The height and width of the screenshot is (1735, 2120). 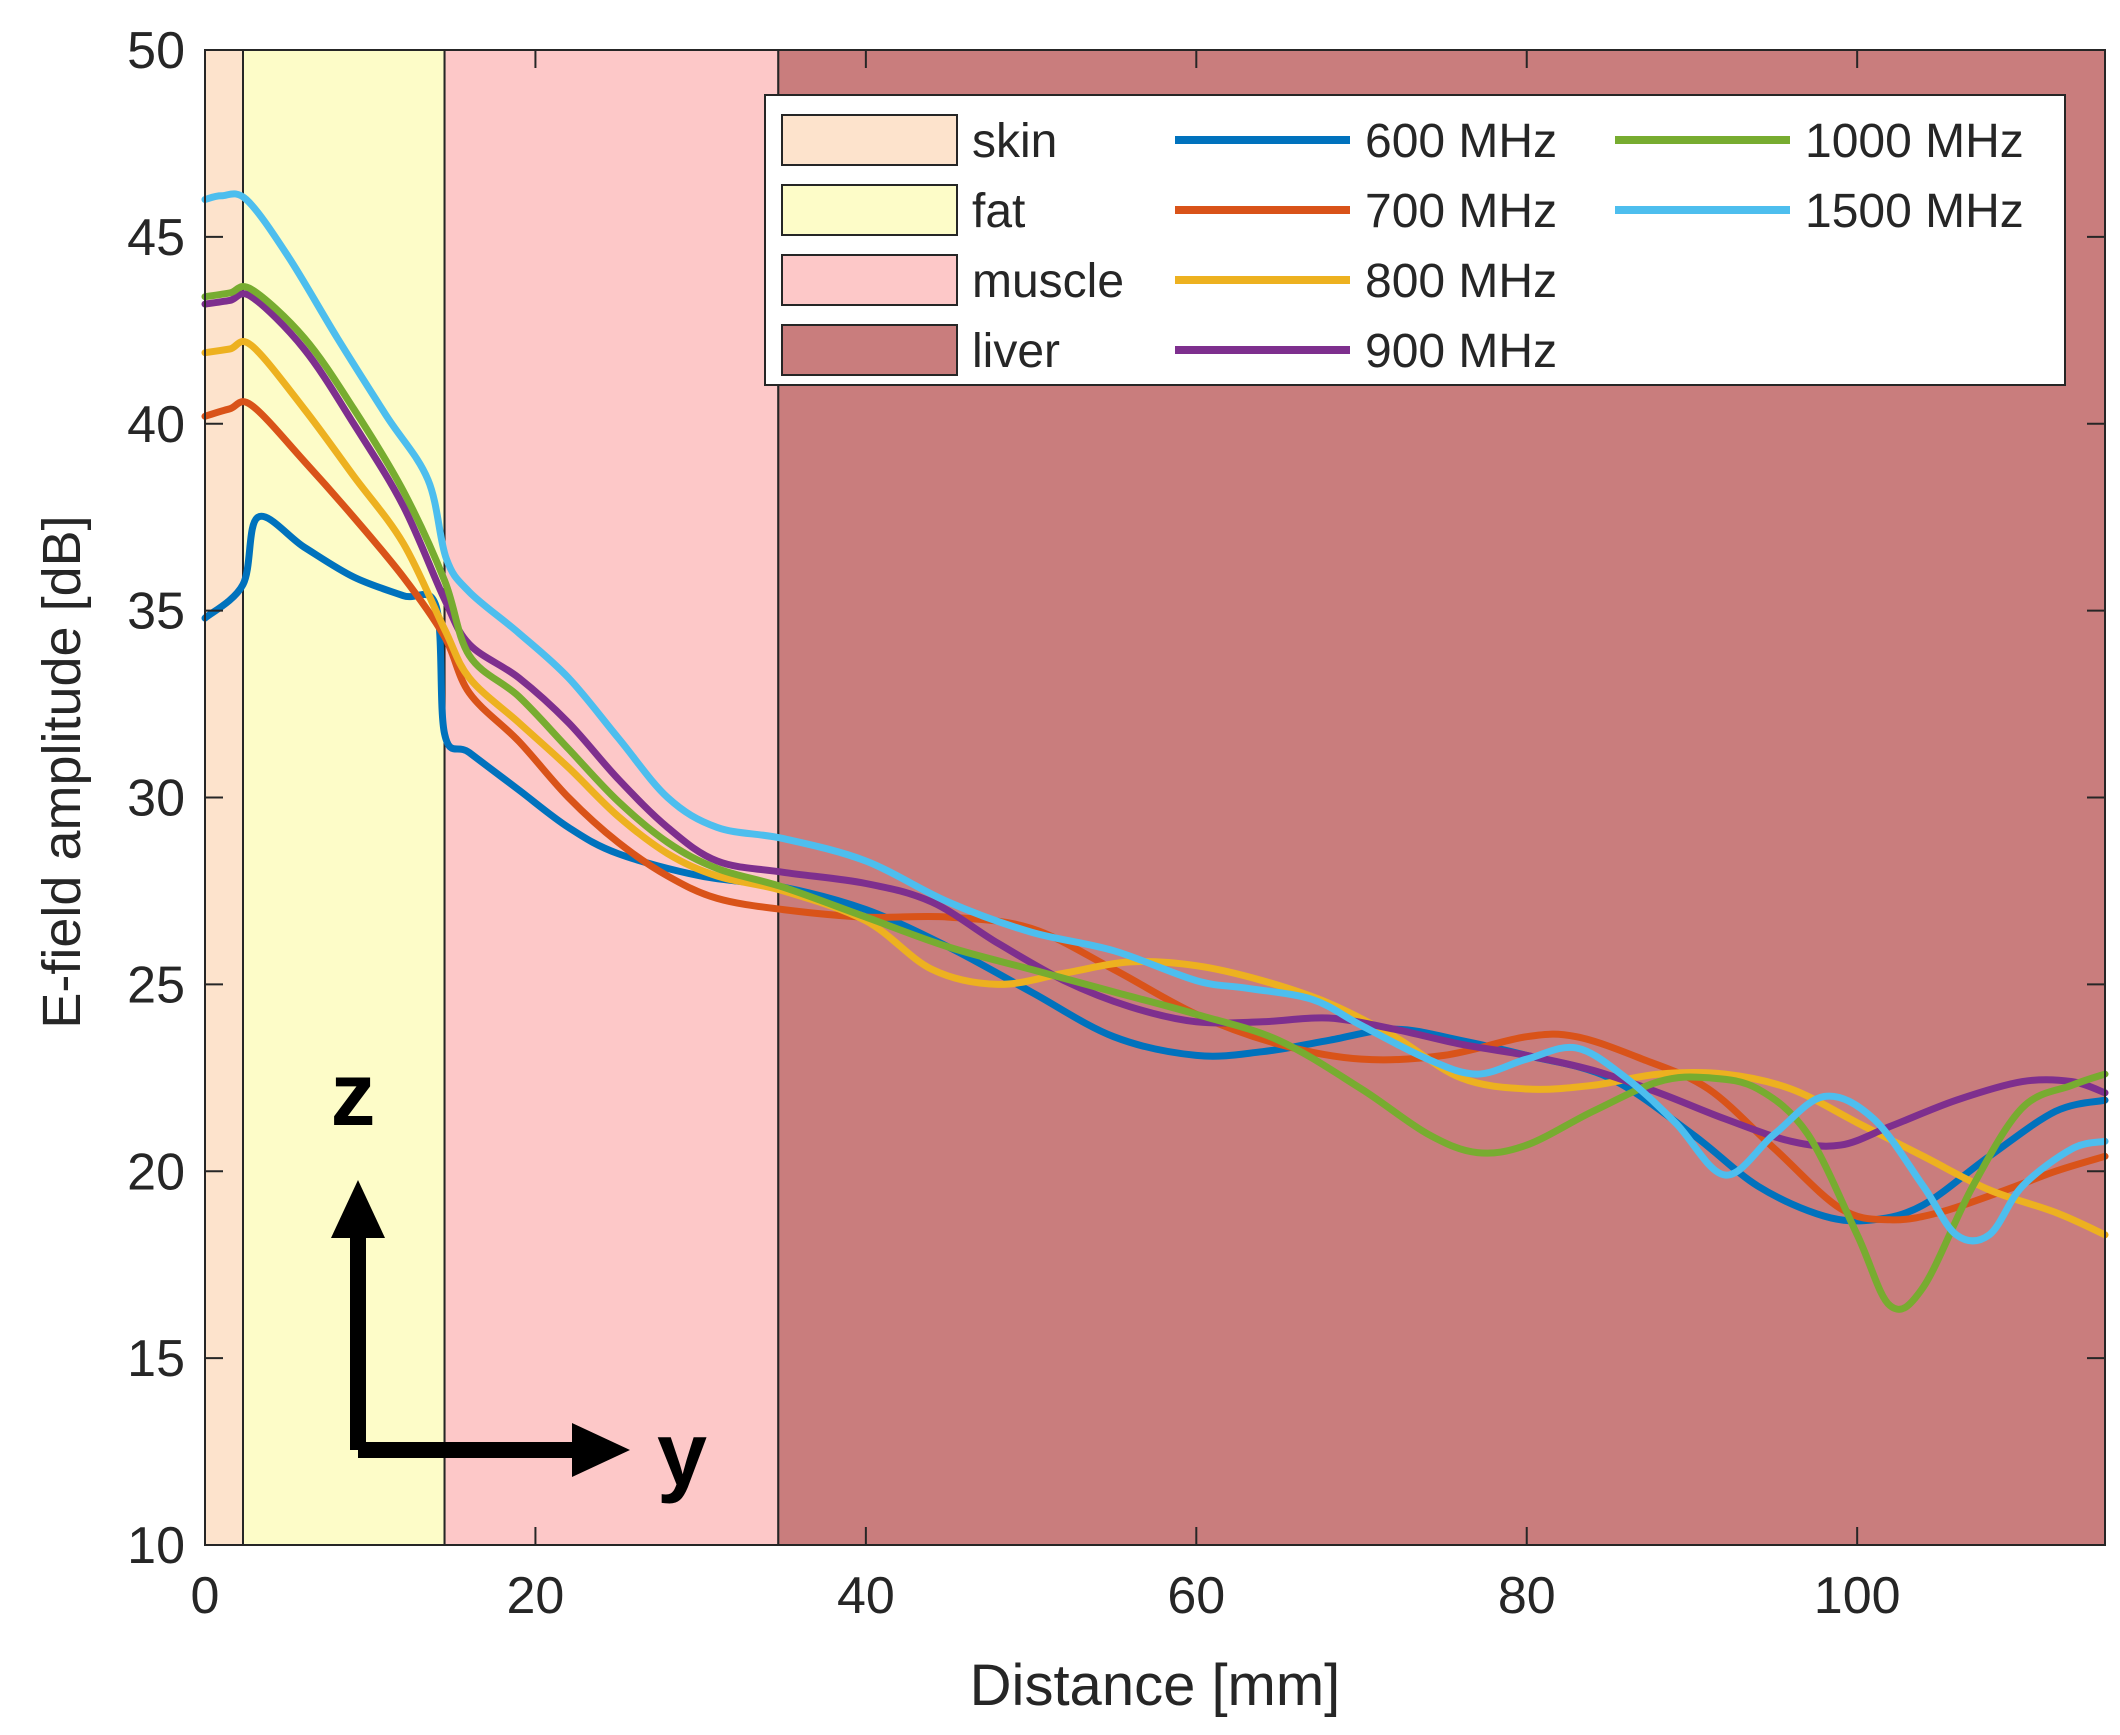 What do you see at coordinates (156, 1172) in the screenshot?
I see `y-tick-label: 20` at bounding box center [156, 1172].